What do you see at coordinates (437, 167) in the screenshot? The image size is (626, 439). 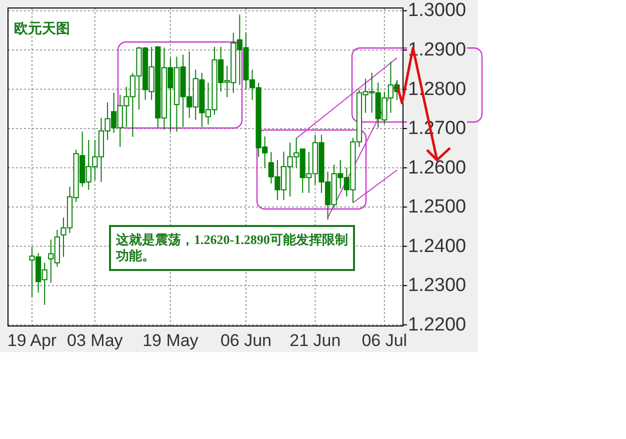 I see `y-tick-label: 1.2600` at bounding box center [437, 167].